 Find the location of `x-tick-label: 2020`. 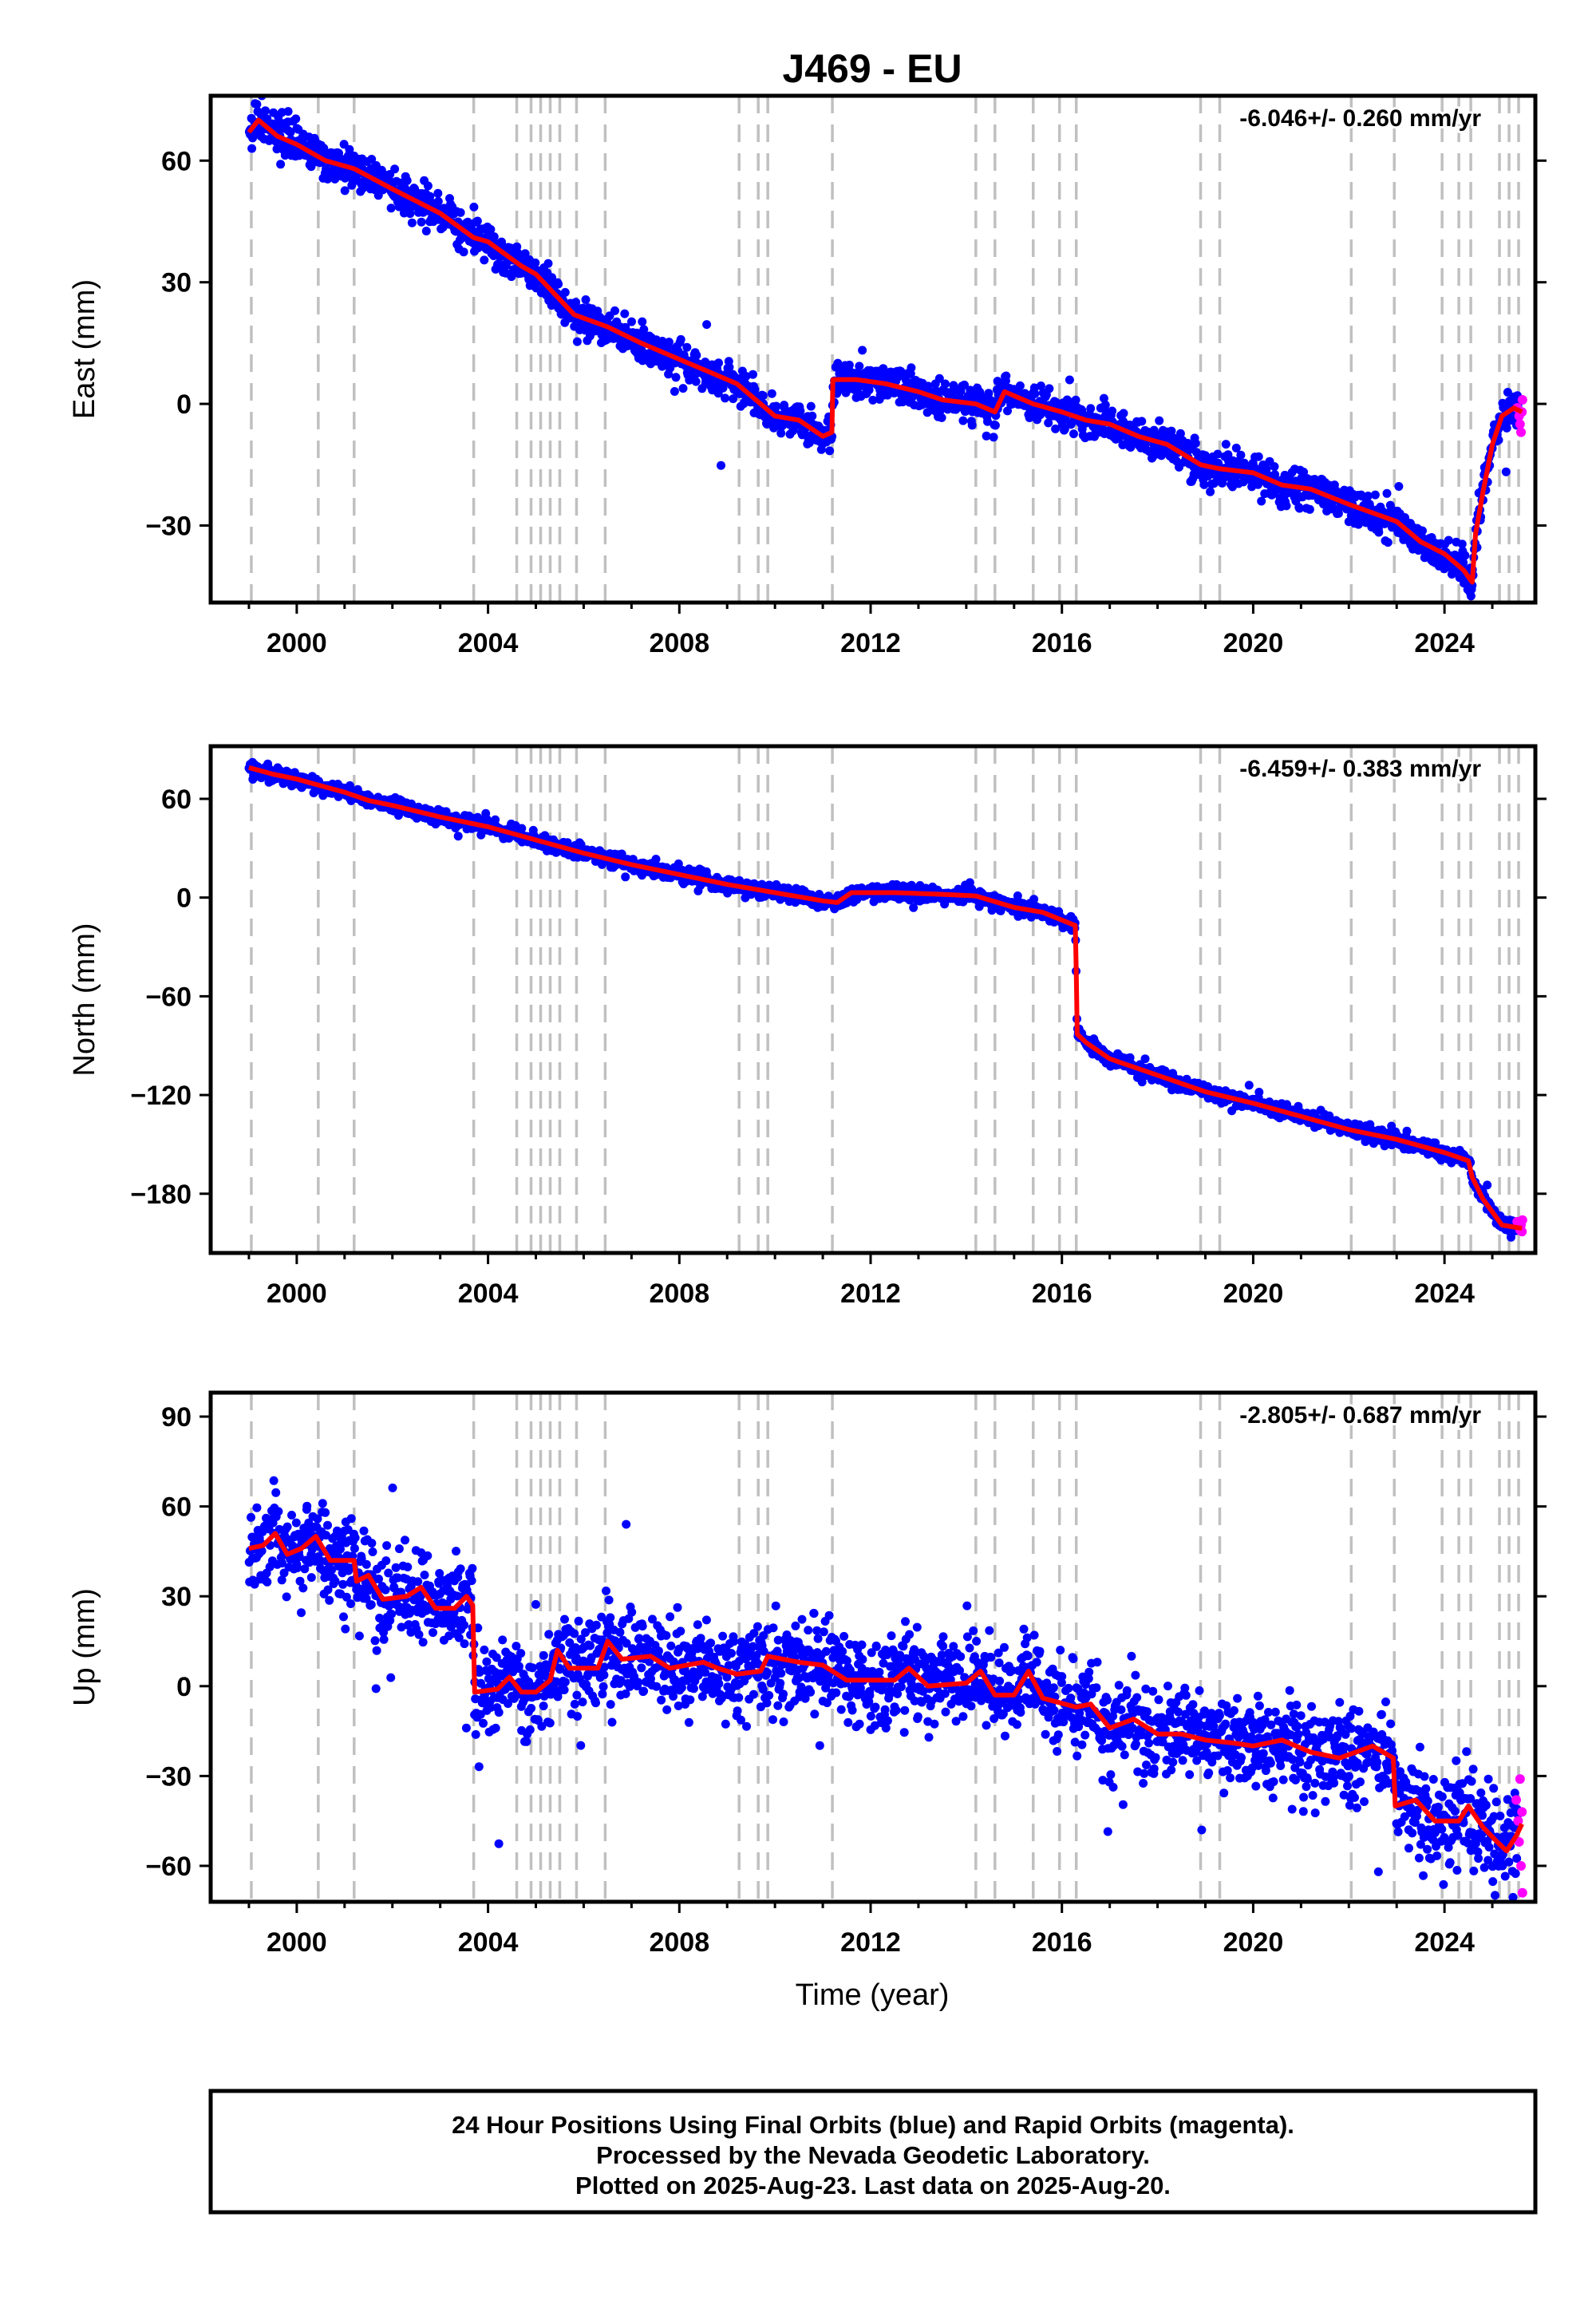

x-tick-label: 2020 is located at coordinates (1253, 643).